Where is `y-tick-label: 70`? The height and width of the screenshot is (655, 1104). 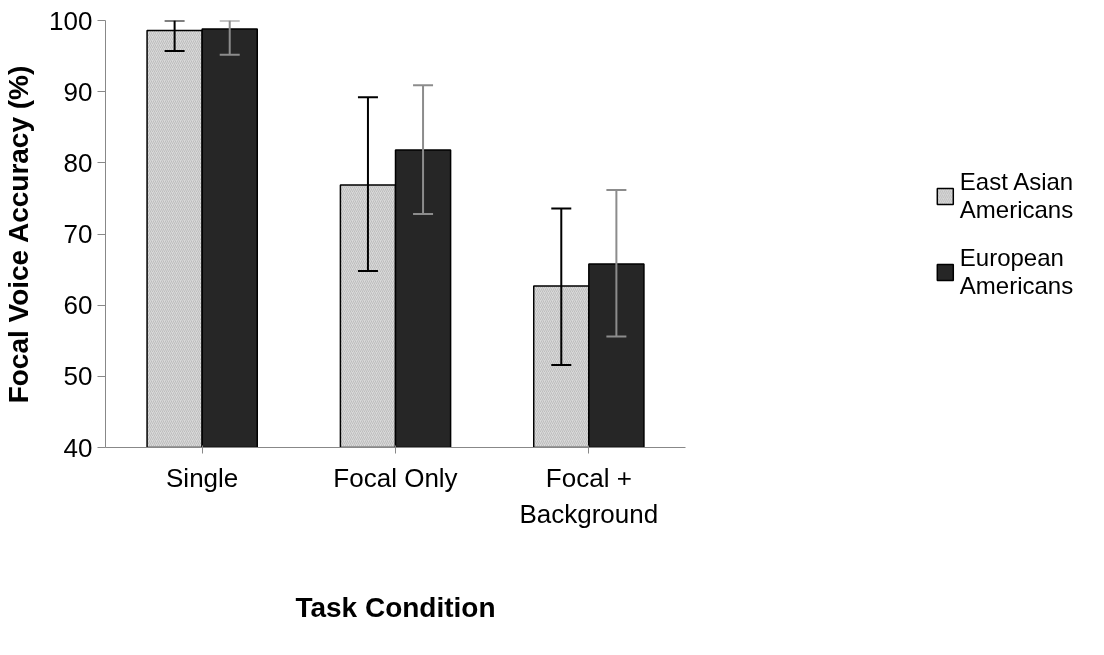 y-tick-label: 70 is located at coordinates (78, 234).